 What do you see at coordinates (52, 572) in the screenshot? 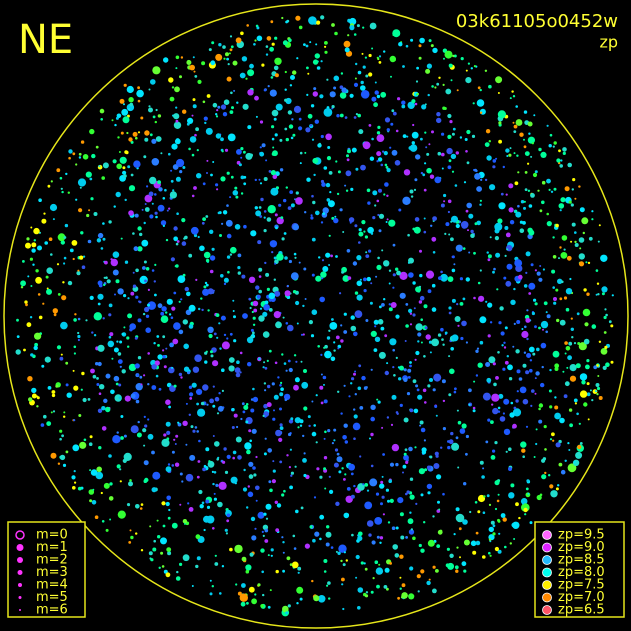
I see `magnitude-label: m=3` at bounding box center [52, 572].